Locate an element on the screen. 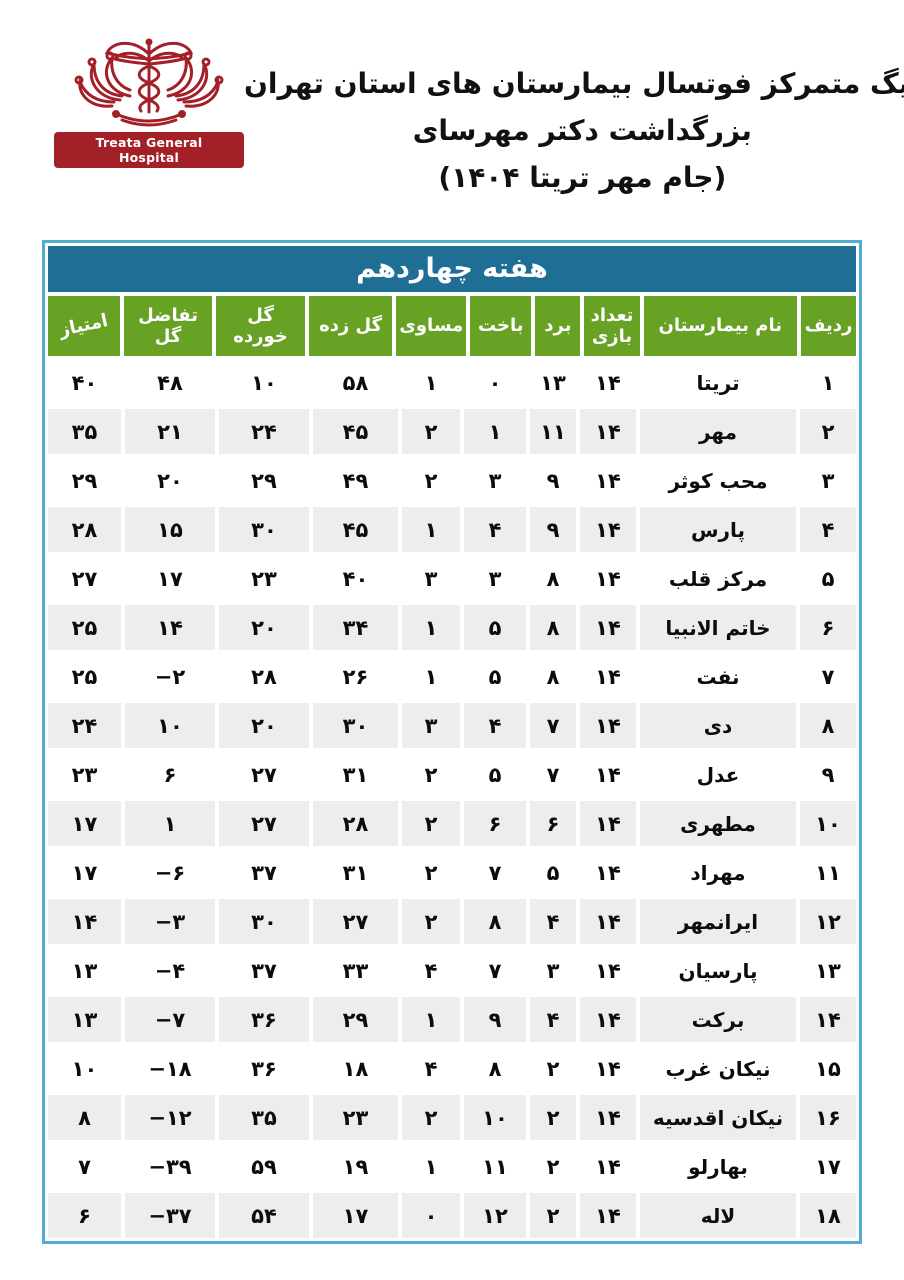 Image resolution: width=904 pixels, height=1280 pixels. stat-losses-cell: ۱۱ is located at coordinates (495, 1166).